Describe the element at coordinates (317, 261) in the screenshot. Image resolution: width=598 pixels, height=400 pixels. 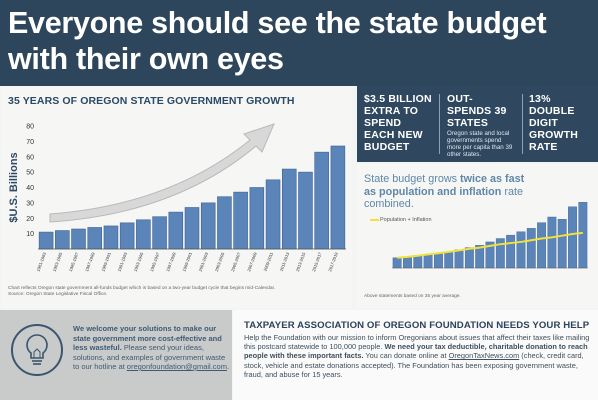
I see `x-tick-label: 2015-2017` at that location.